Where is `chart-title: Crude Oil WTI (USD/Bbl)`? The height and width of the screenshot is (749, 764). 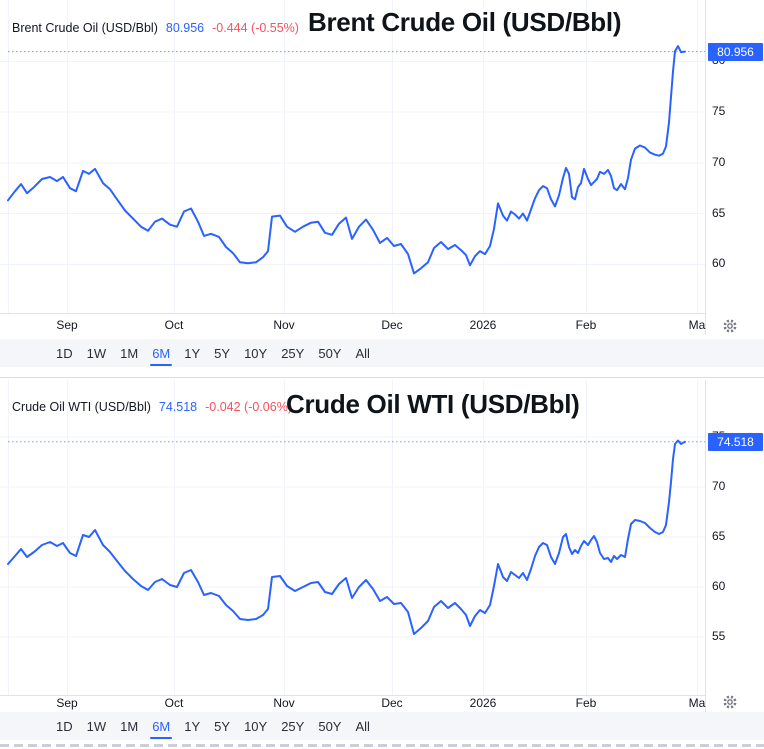
chart-title: Crude Oil WTI (USD/Bbl) is located at coordinates (433, 404).